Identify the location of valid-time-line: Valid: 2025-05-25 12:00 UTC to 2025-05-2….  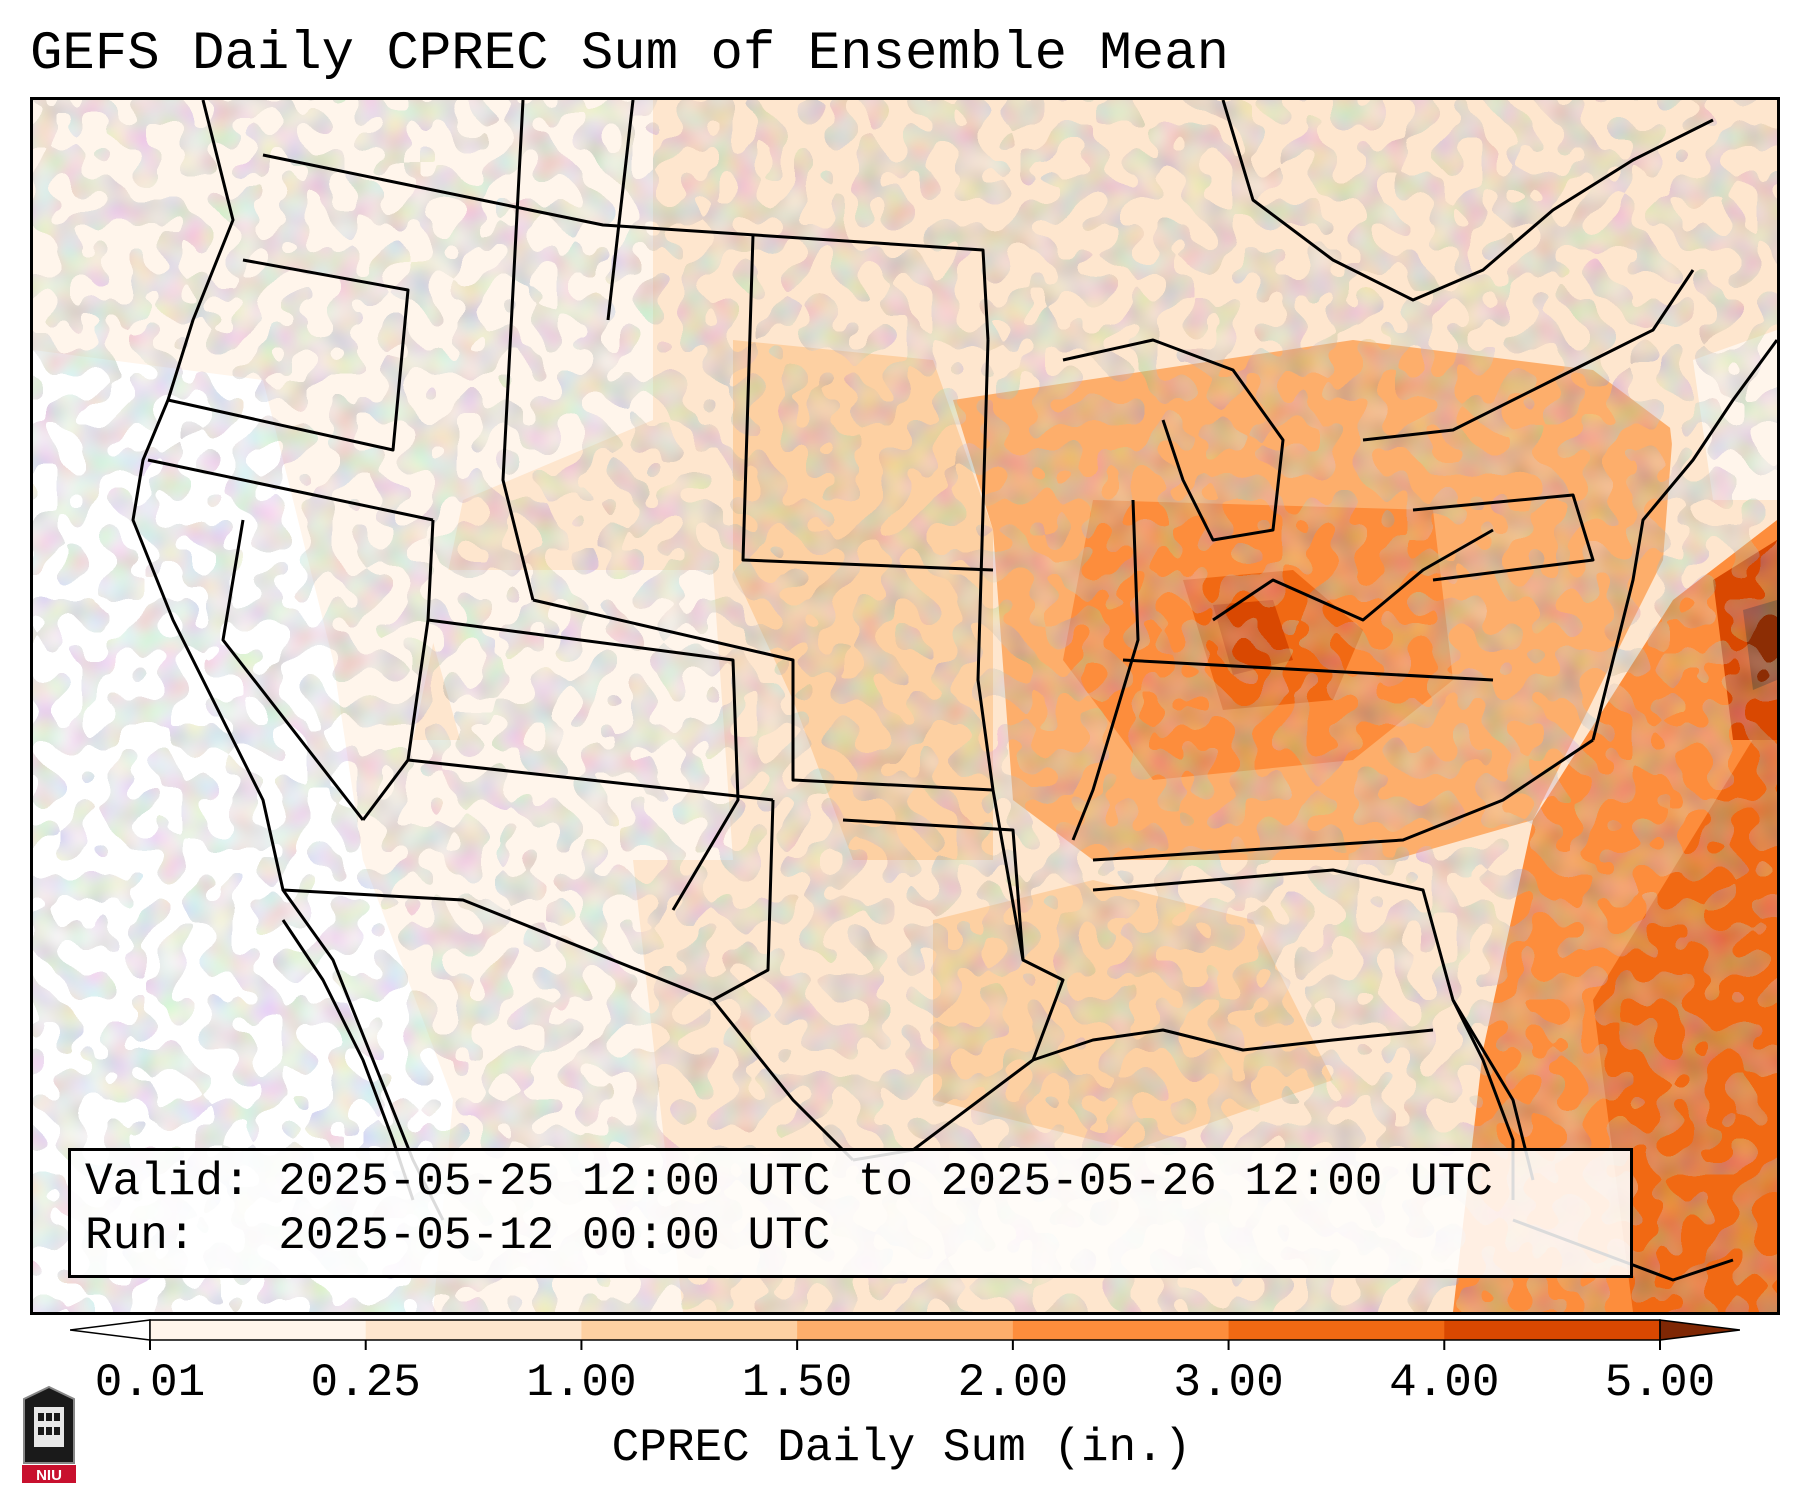
(789, 1182).